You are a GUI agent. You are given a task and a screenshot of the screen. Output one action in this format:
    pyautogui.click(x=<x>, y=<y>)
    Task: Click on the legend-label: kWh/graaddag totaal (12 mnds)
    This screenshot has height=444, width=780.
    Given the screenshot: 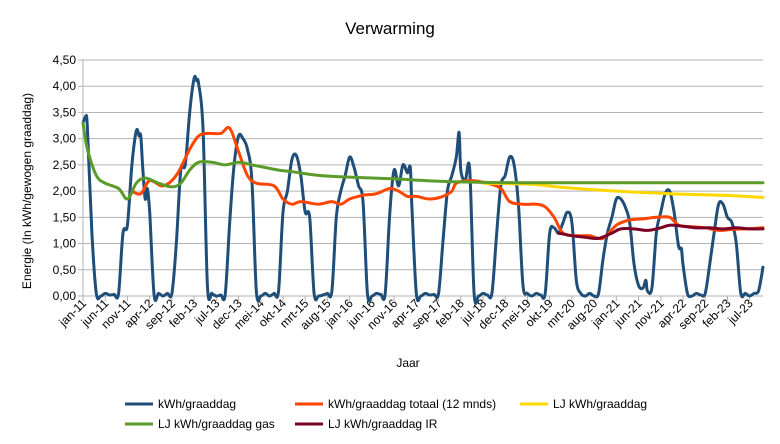 What is the action you would take?
    pyautogui.click(x=412, y=404)
    